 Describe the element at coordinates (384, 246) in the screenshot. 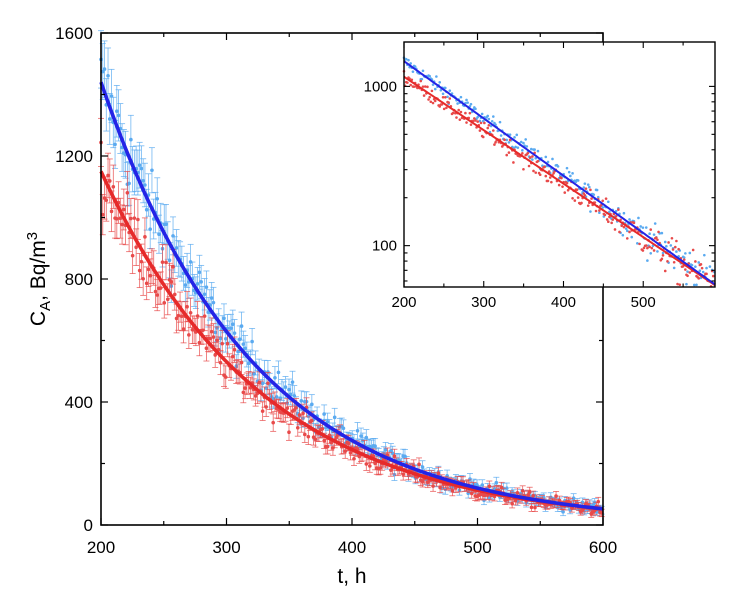

I see `inset-tick-label-y-100: 100` at that location.